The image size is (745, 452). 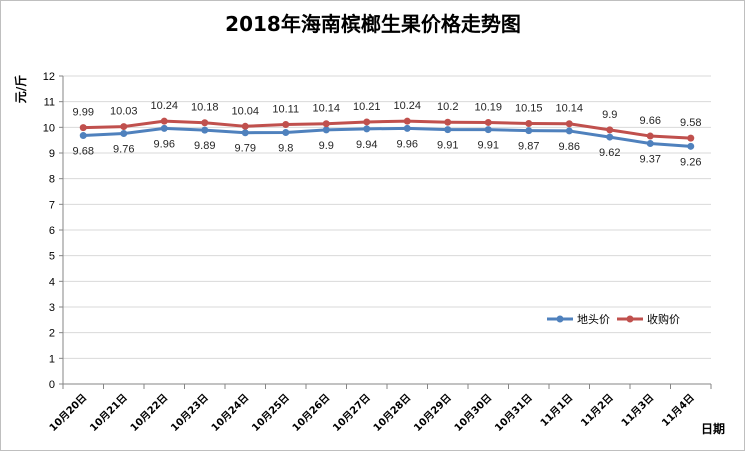 What do you see at coordinates (285, 110) in the screenshot?
I see `data-label: 10.11` at bounding box center [285, 110].